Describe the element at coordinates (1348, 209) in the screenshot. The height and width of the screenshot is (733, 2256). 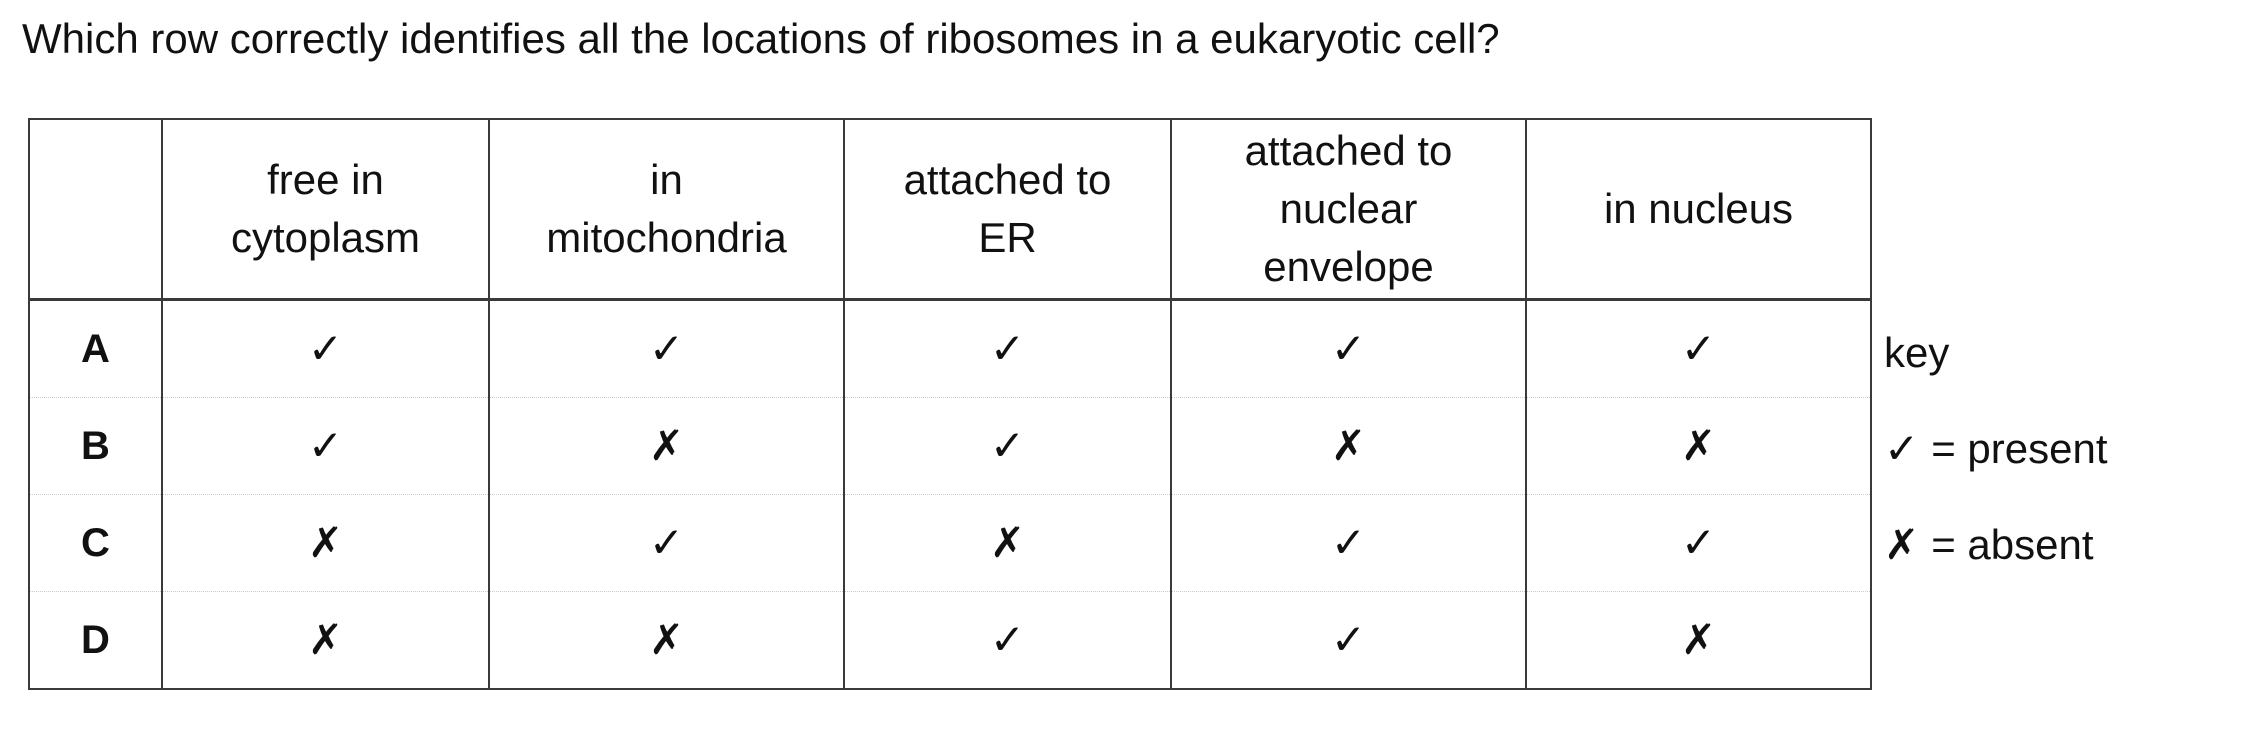
I see `header-attached-to-nuclear-envelope: attached to nuclear envelope` at that location.